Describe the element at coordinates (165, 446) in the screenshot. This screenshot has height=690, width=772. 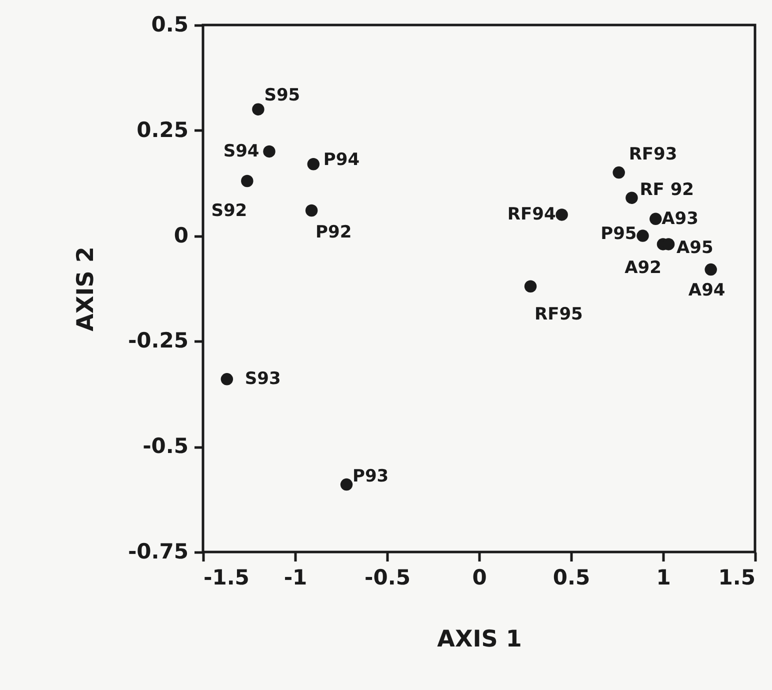
I see `y-tick-label: -0.5` at that location.